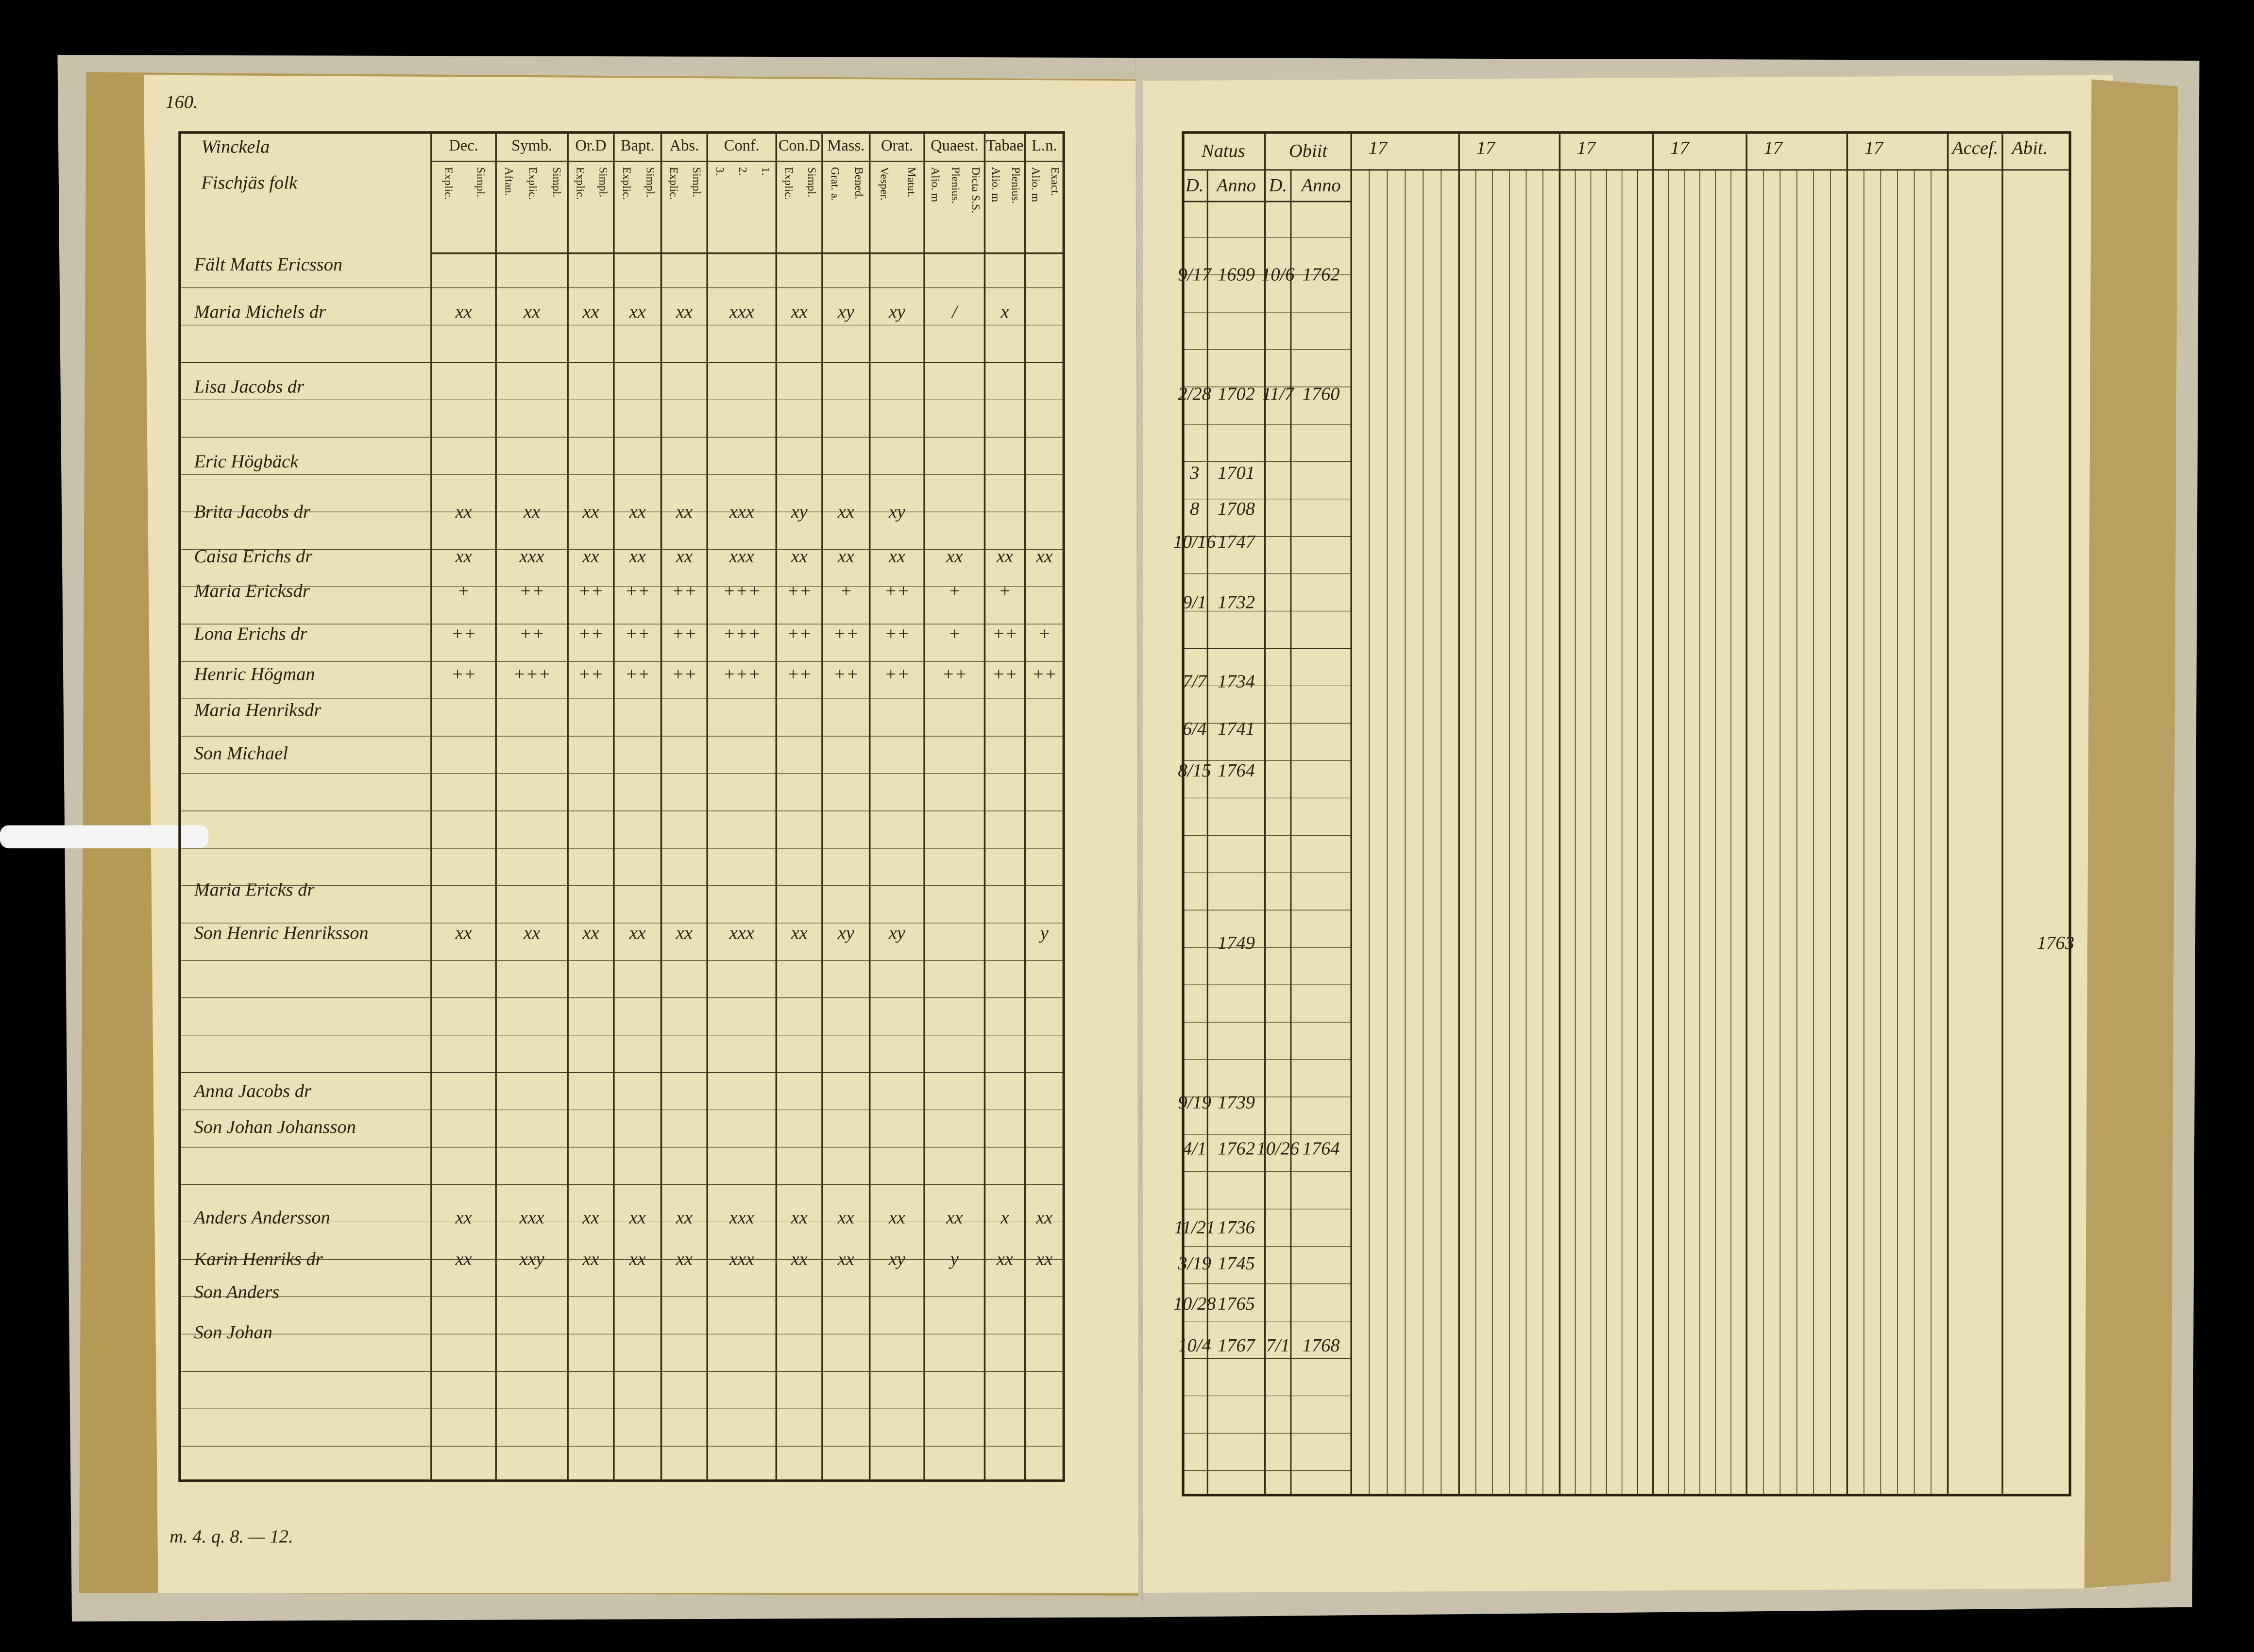 The height and width of the screenshot is (1652, 2254). Describe the element at coordinates (1195, 275) in the screenshot. I see `natus-d: 9/17` at that location.